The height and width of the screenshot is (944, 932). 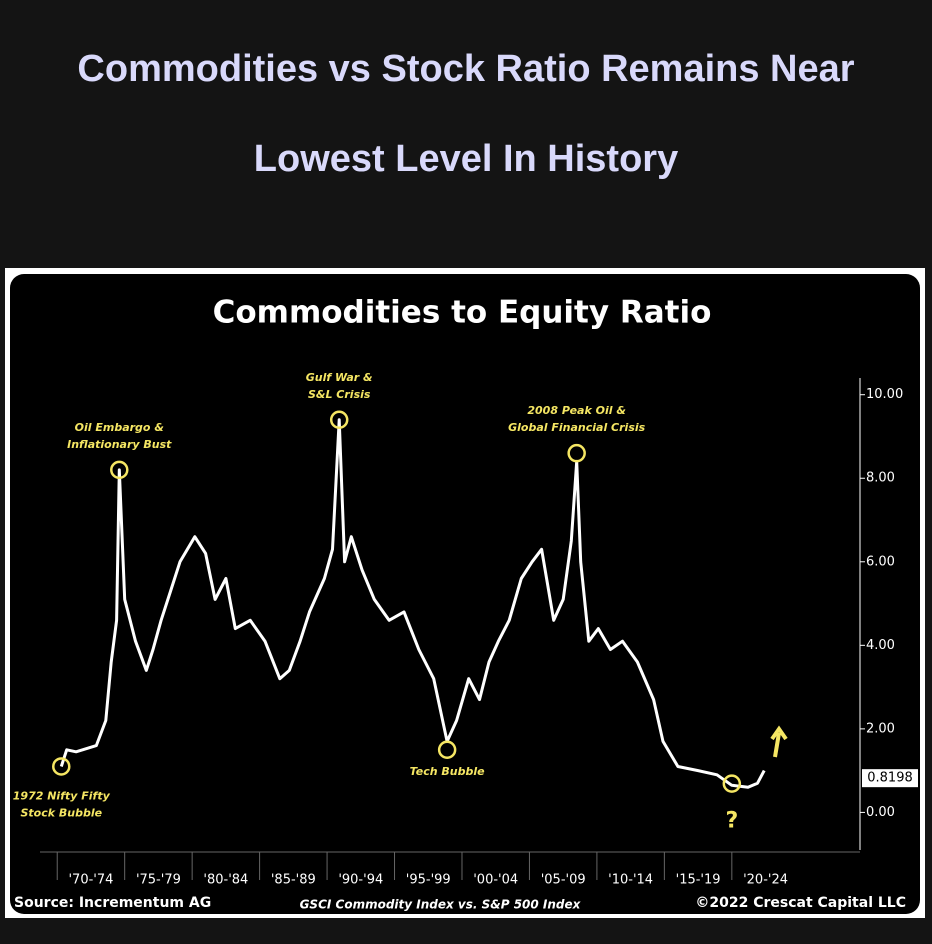 I want to click on x-tick-label: '80-'84, so click(x=225, y=880).